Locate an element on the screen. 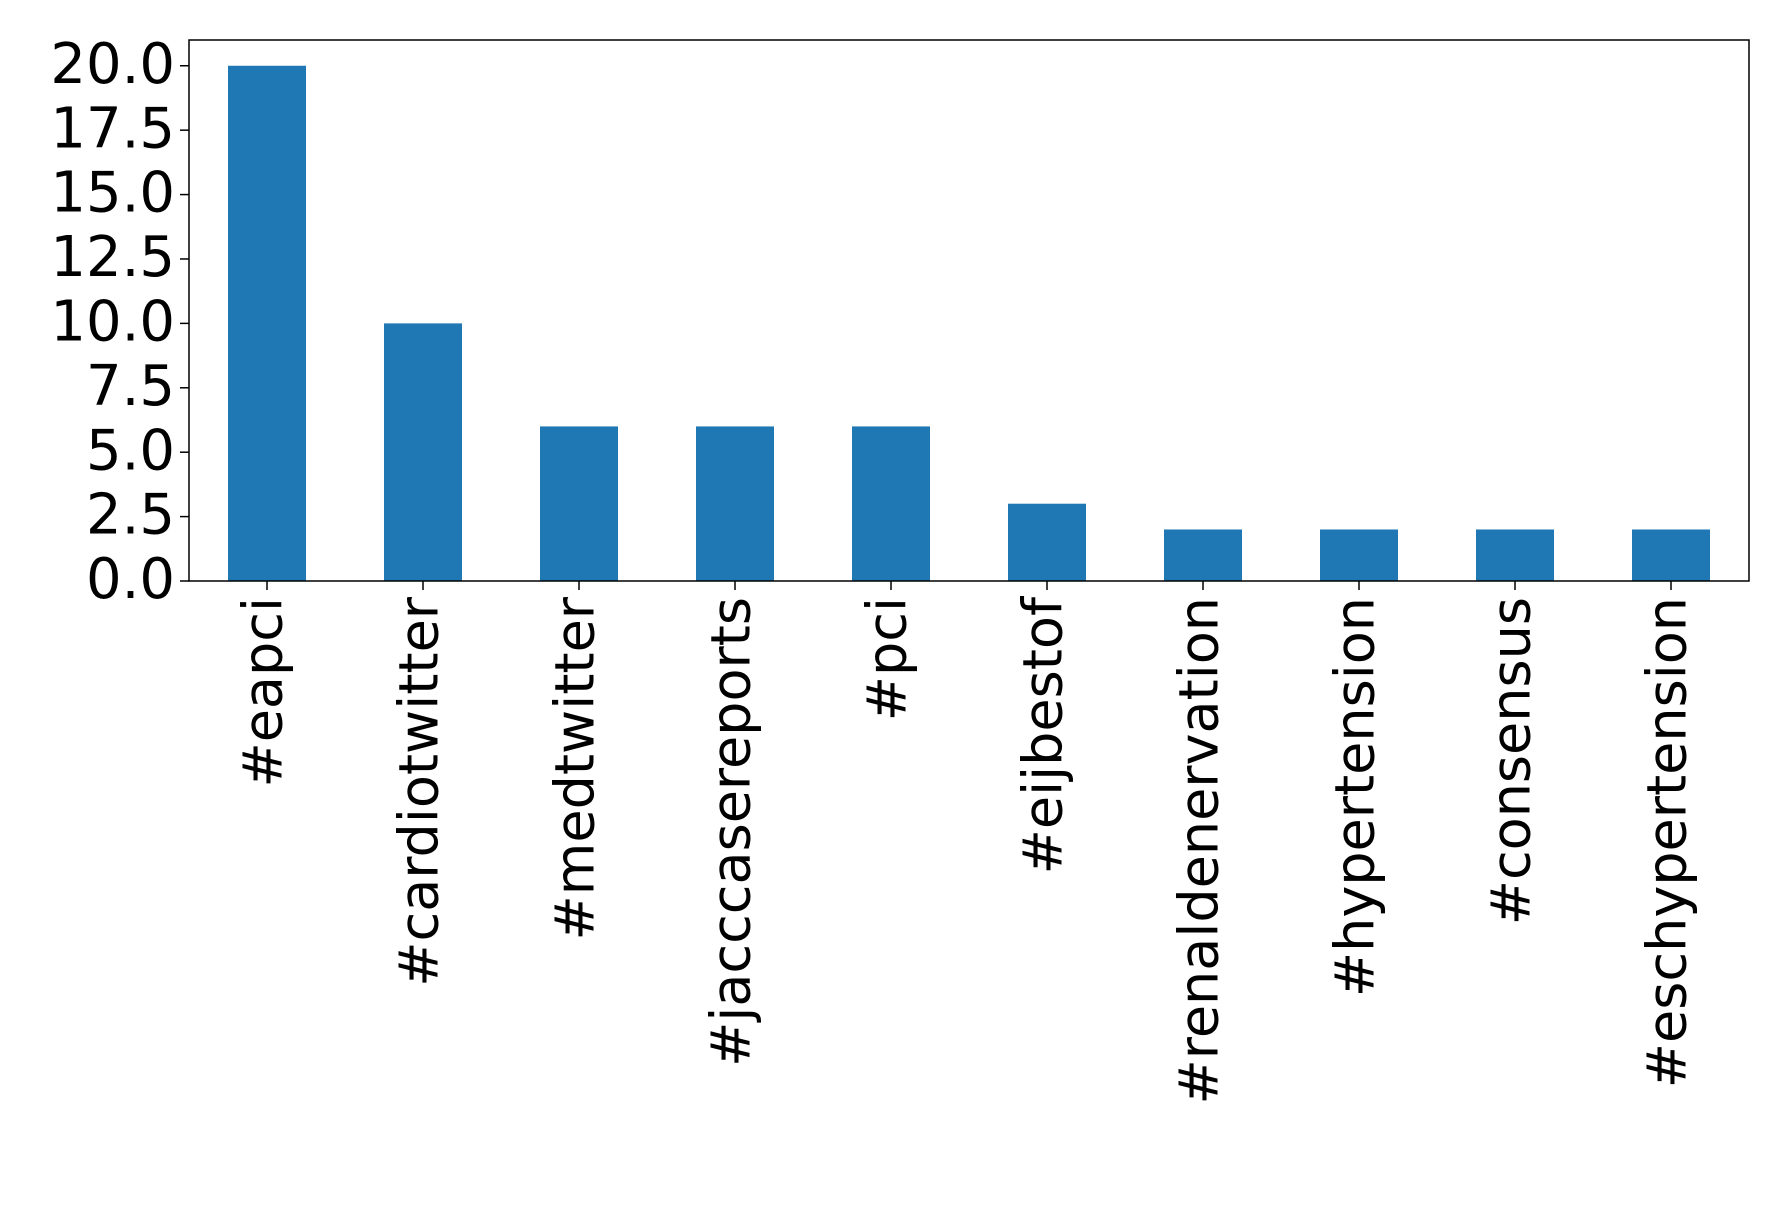 This screenshot has width=1778, height=1215. x-tick-label: #medtwitter is located at coordinates (575, 768).